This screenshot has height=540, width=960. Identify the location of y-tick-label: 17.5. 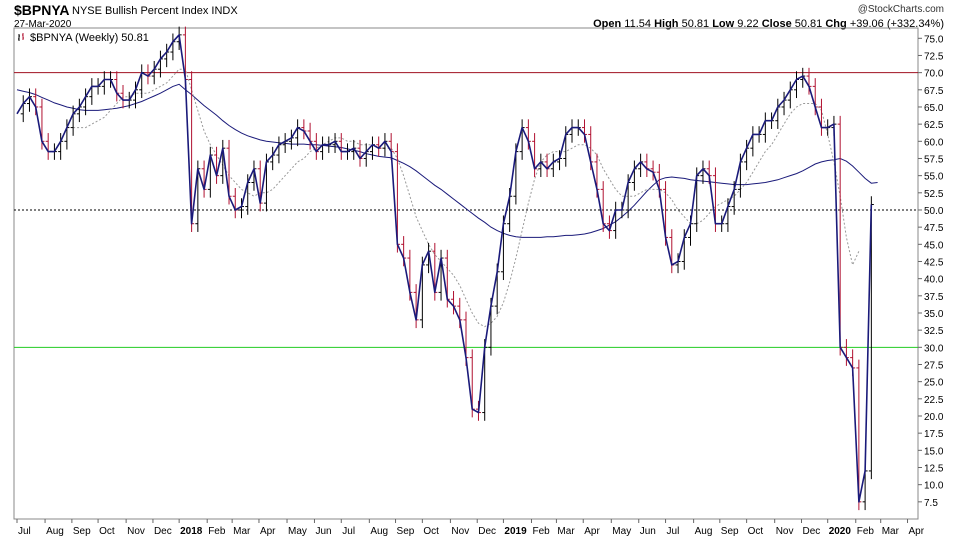
(934, 434).